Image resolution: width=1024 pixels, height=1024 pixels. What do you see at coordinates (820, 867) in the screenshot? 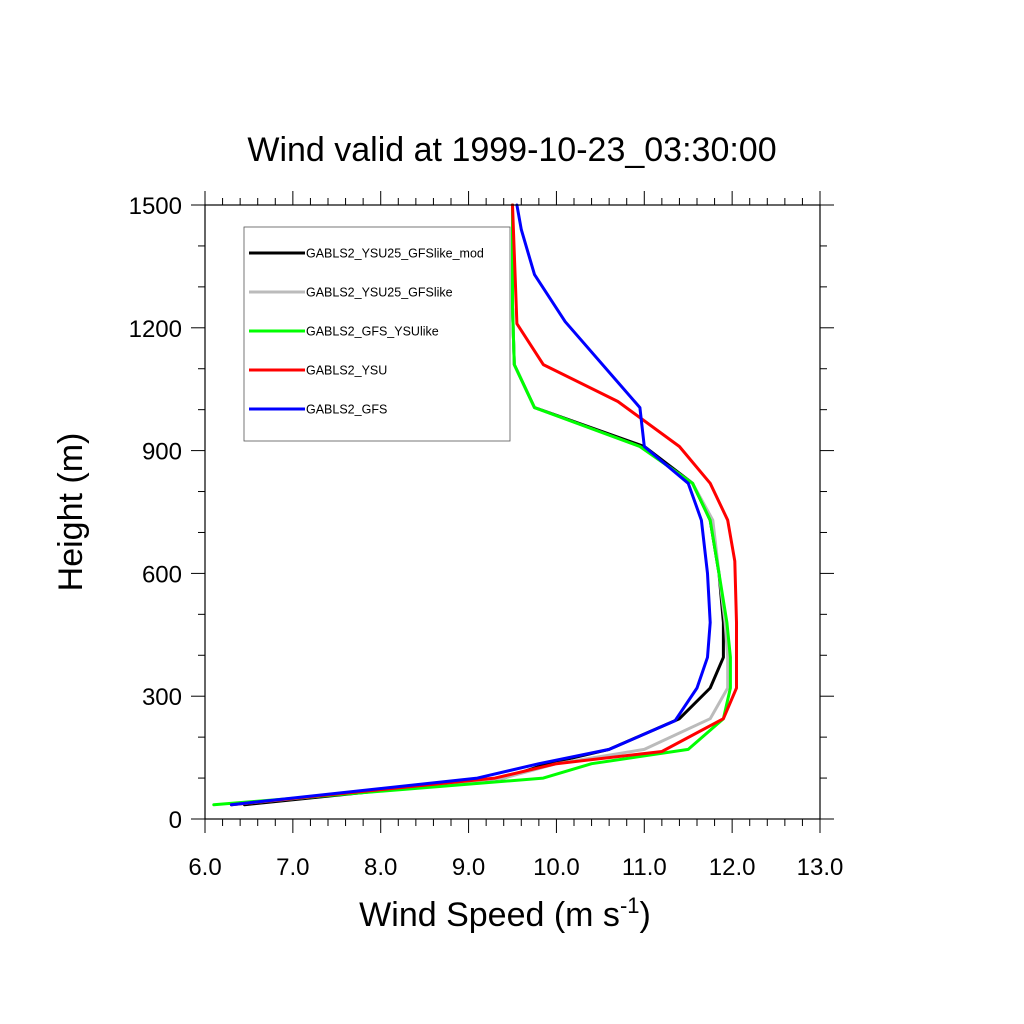
I see `x-tick-label: 13.0` at bounding box center [820, 867].